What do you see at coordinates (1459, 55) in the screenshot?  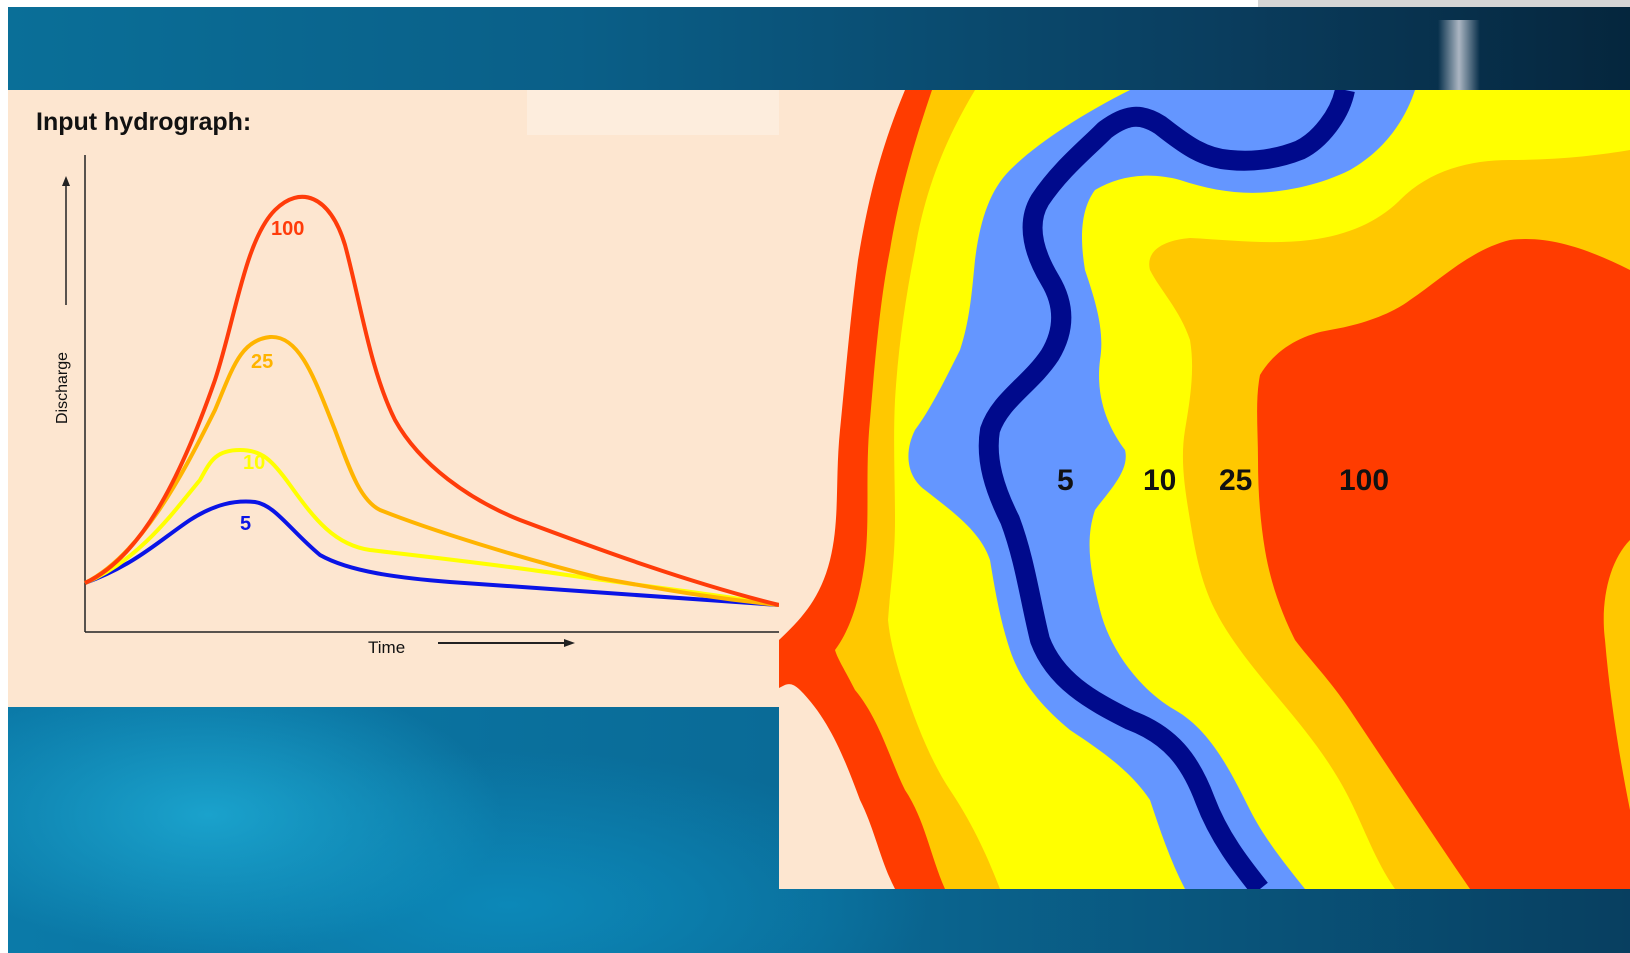 I see `decorative-glow` at bounding box center [1459, 55].